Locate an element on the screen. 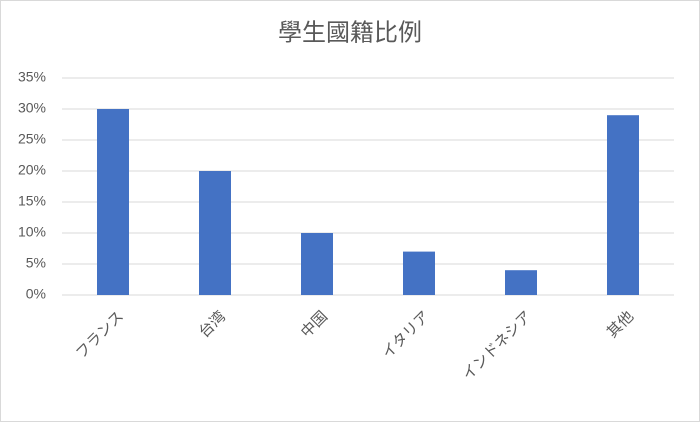  y-tick-label: 25% is located at coordinates (32, 139).